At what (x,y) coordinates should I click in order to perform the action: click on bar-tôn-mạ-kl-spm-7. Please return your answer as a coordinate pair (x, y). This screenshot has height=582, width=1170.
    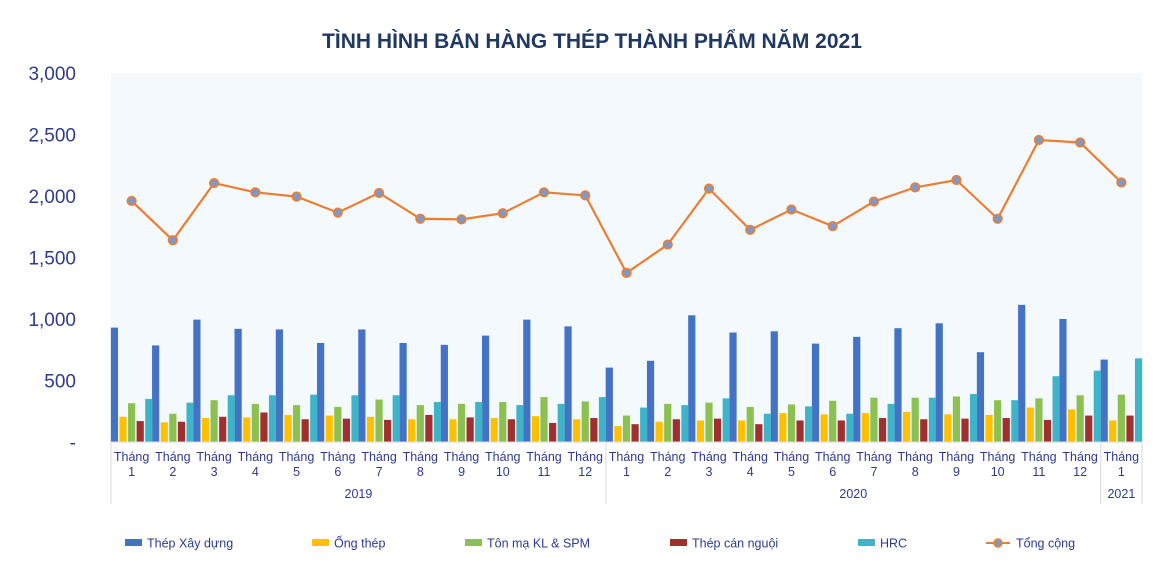
    Looking at the image, I should click on (420, 423).